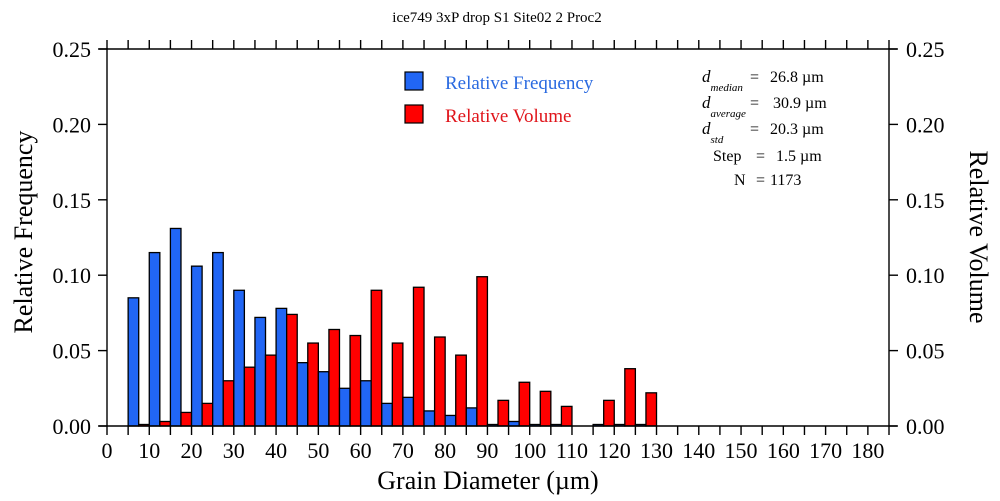 The width and height of the screenshot is (1000, 501). What do you see at coordinates (403, 450) in the screenshot?
I see `x-tick-label: 70` at bounding box center [403, 450].